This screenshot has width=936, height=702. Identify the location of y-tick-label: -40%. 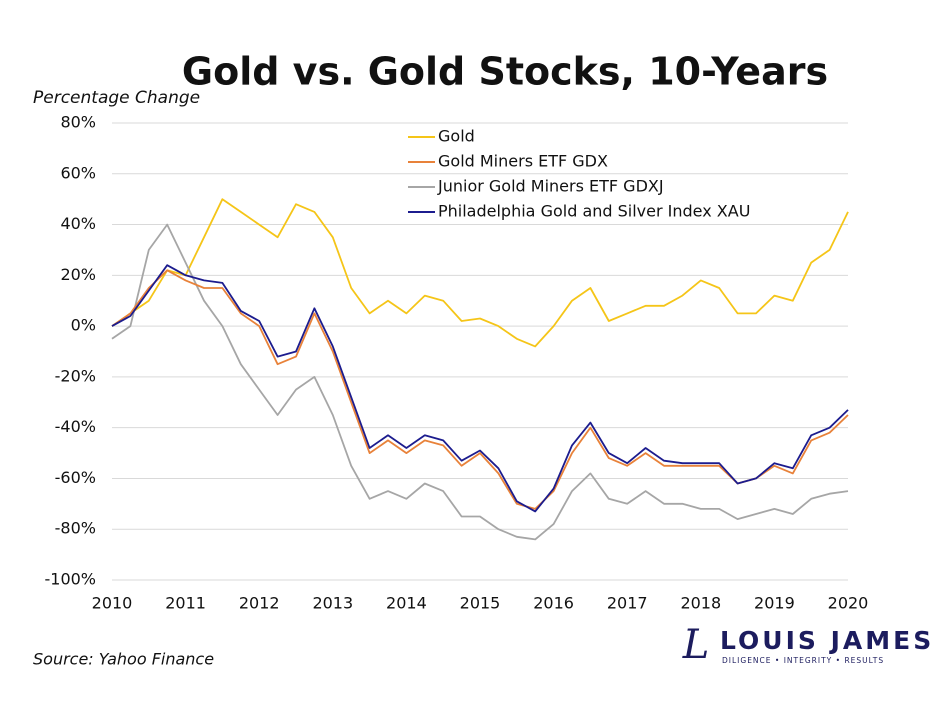
(75, 426).